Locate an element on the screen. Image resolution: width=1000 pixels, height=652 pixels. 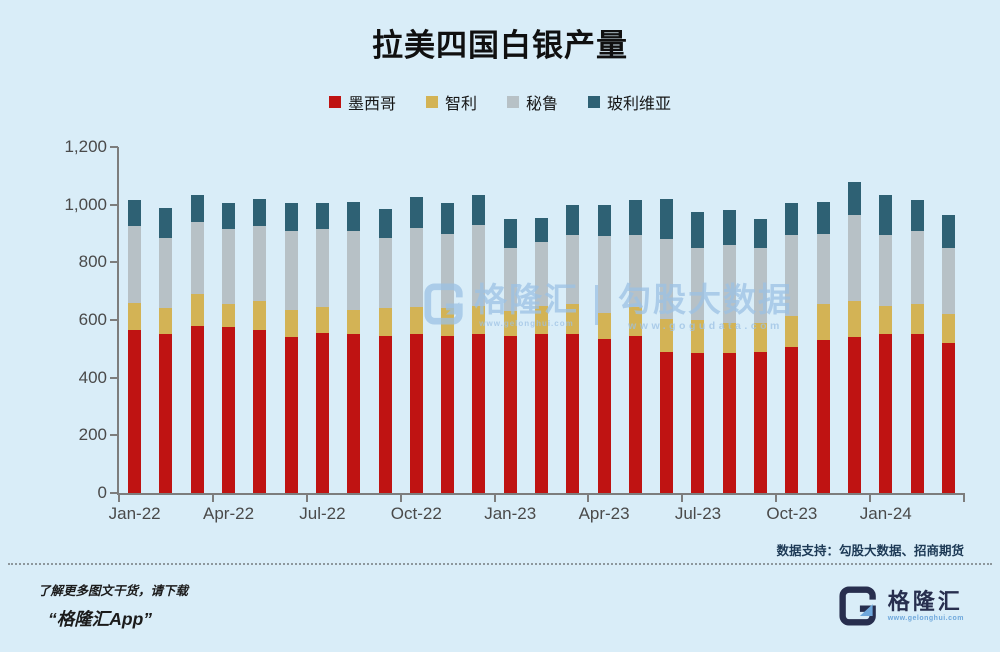
x-axis-label: Jul-23 is located at coordinates (698, 513).